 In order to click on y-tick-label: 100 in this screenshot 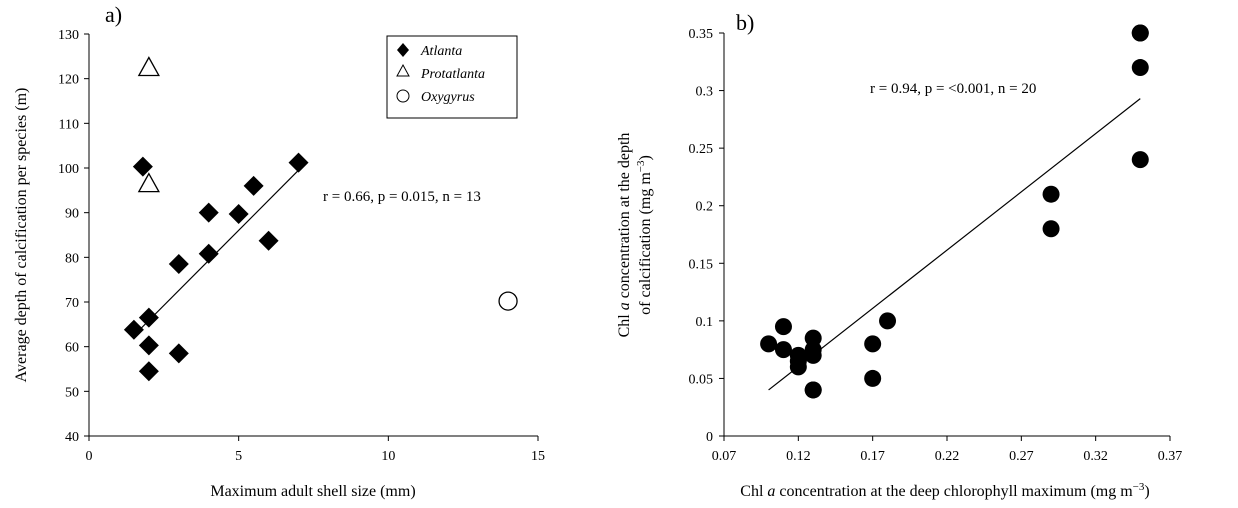, I will do `click(68, 169)`.